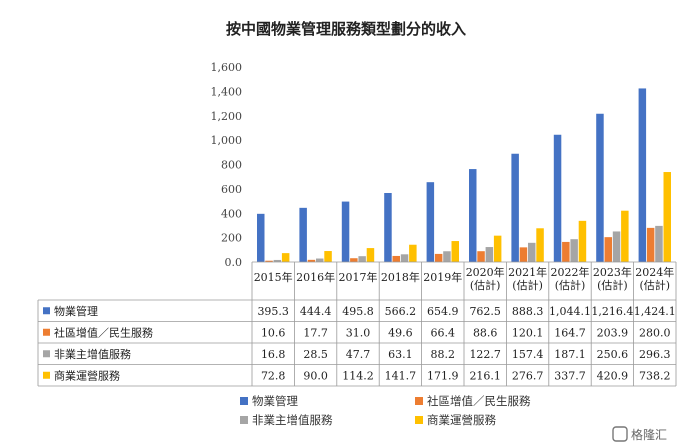 Image resolution: width=692 pixels, height=448 pixels. I want to click on watermark: 格隆汇, so click(639, 434).